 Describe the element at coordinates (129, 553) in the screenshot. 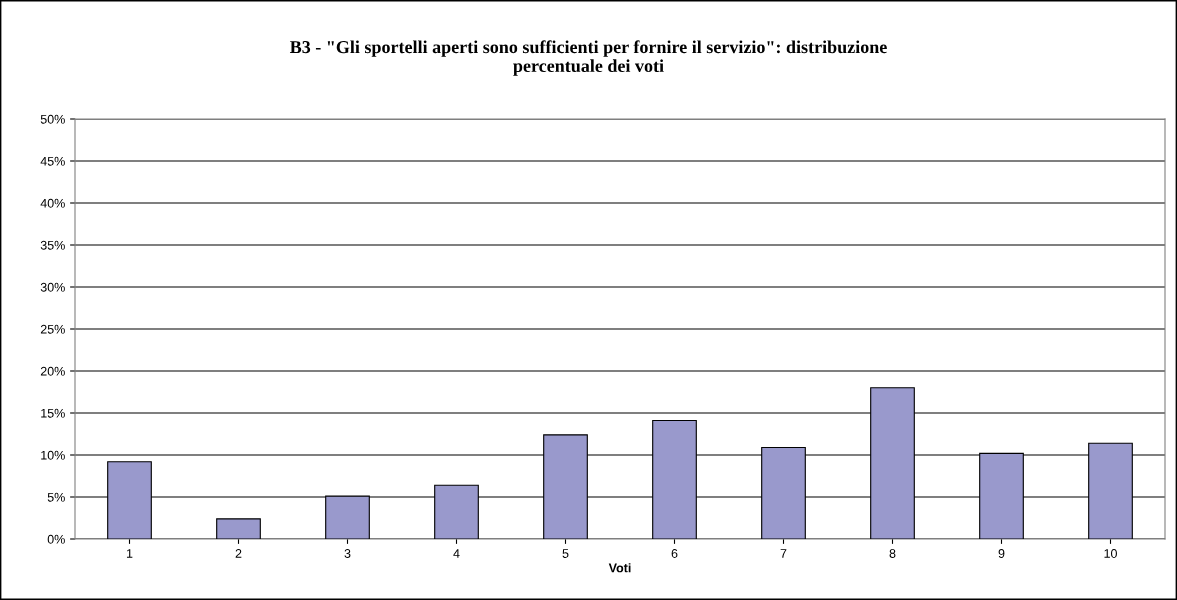

I see `x-tick-label: 1` at that location.